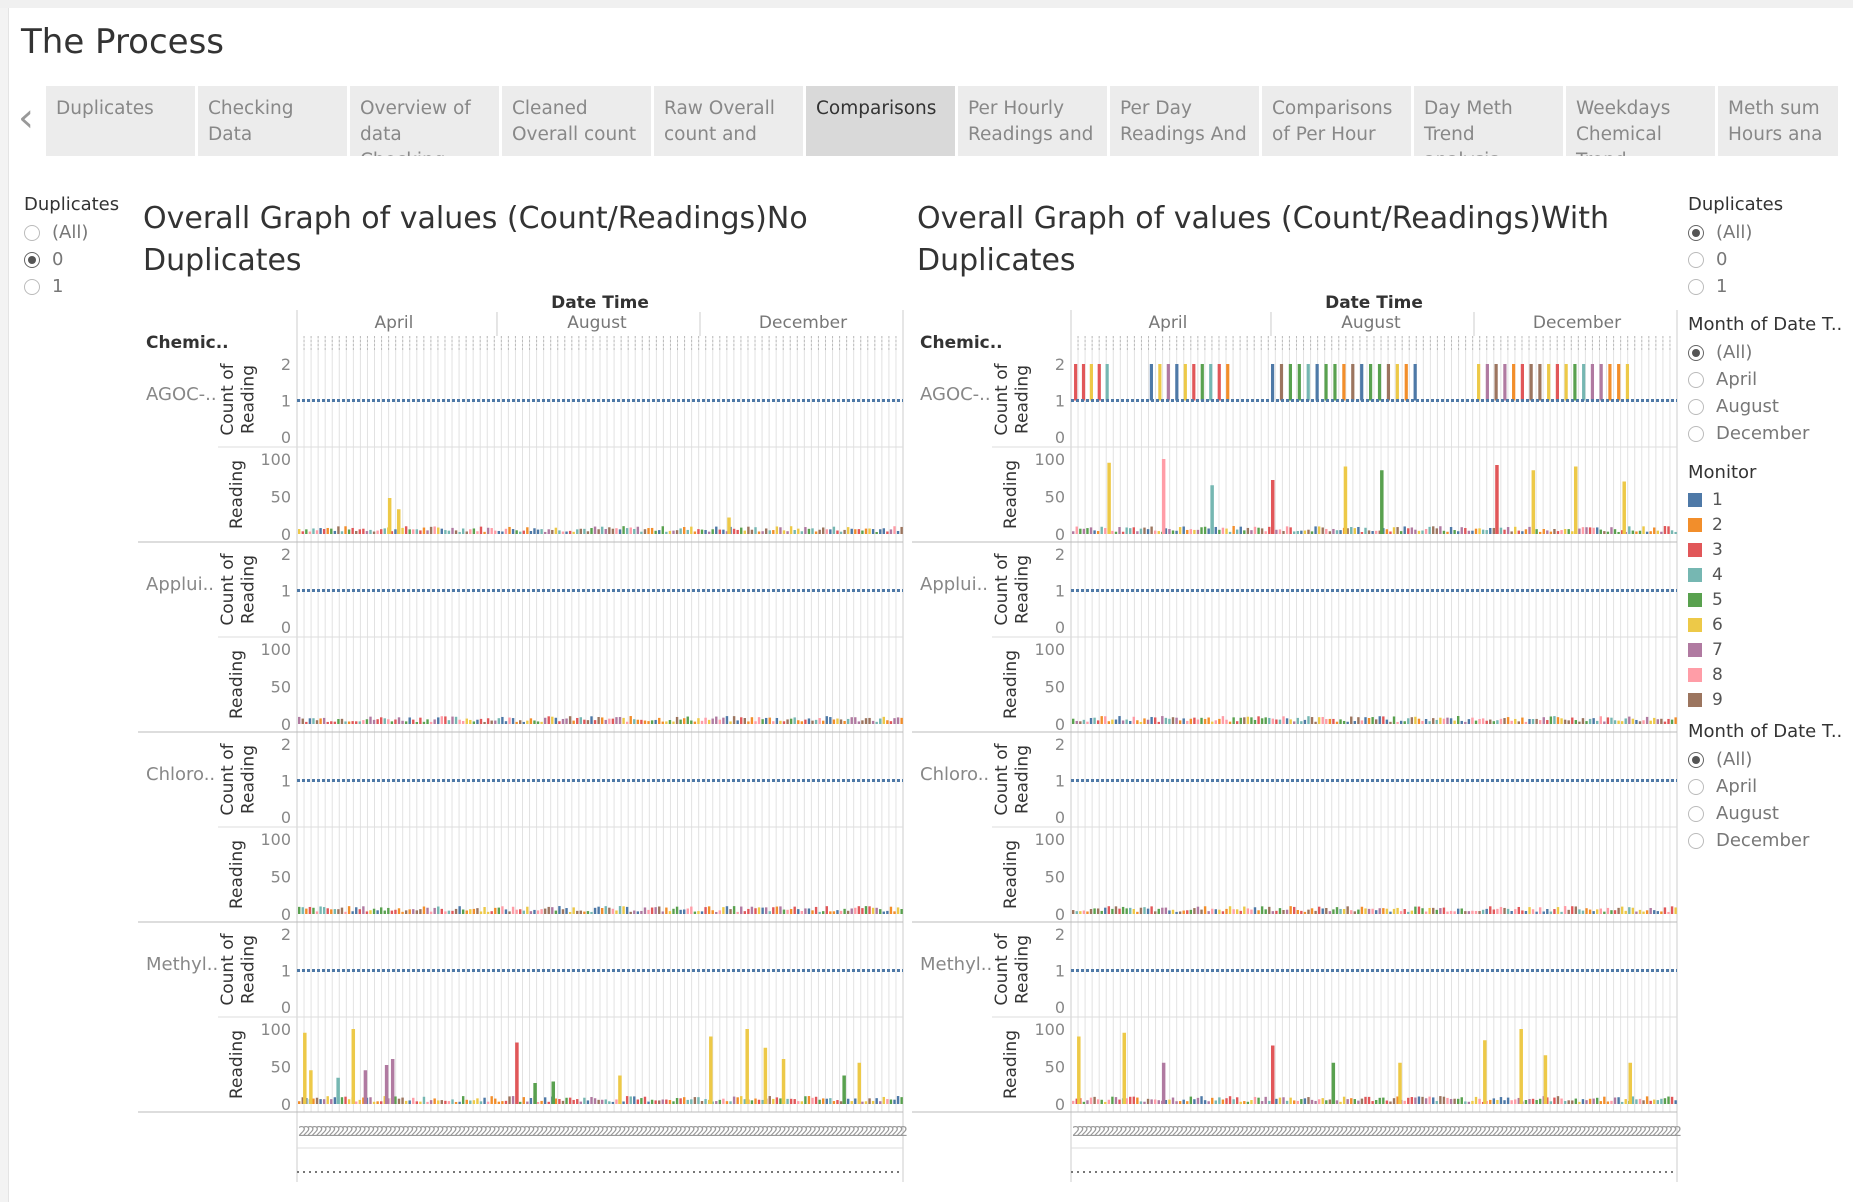  Describe the element at coordinates (1032, 121) in the screenshot. I see `tab-7: Per Hourly Readings and` at that location.